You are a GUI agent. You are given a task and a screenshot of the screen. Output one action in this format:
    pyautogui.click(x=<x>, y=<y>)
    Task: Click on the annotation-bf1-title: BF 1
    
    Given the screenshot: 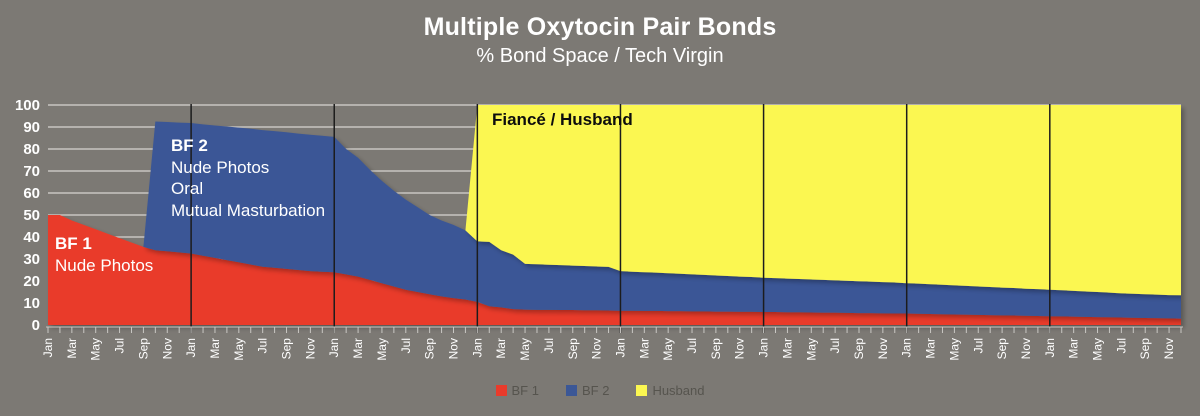 What is the action you would take?
    pyautogui.click(x=73, y=243)
    